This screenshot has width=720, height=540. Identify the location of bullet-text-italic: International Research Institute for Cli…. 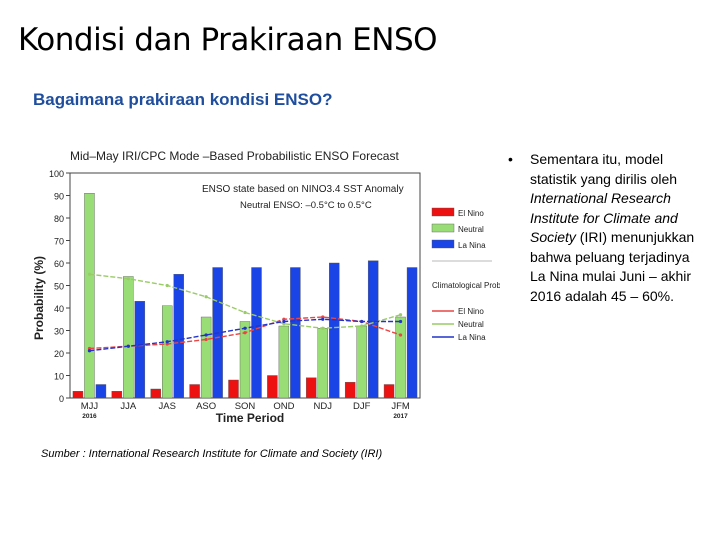
(604, 217).